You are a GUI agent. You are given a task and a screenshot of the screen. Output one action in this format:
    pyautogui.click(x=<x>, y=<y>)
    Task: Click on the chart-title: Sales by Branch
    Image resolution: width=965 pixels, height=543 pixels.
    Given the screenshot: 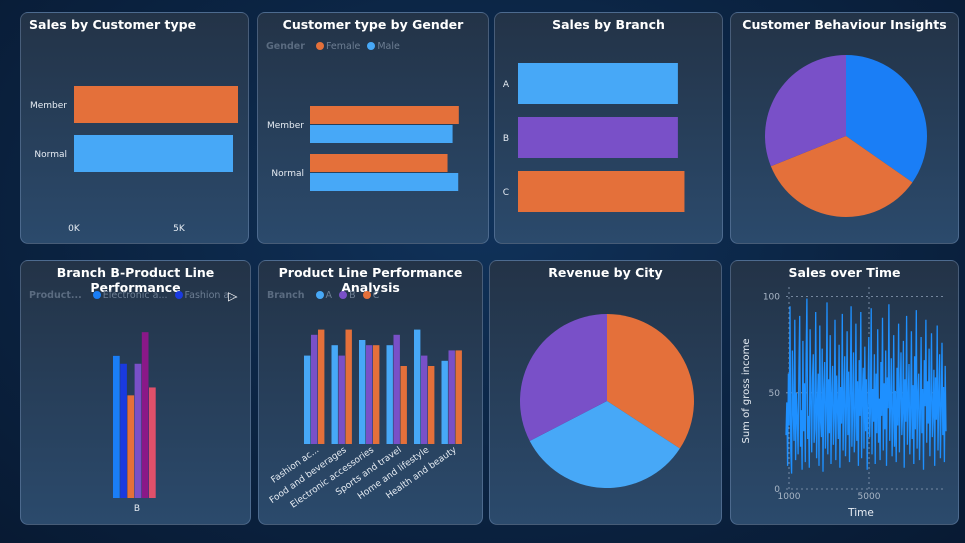 What is the action you would take?
    pyautogui.click(x=608, y=24)
    